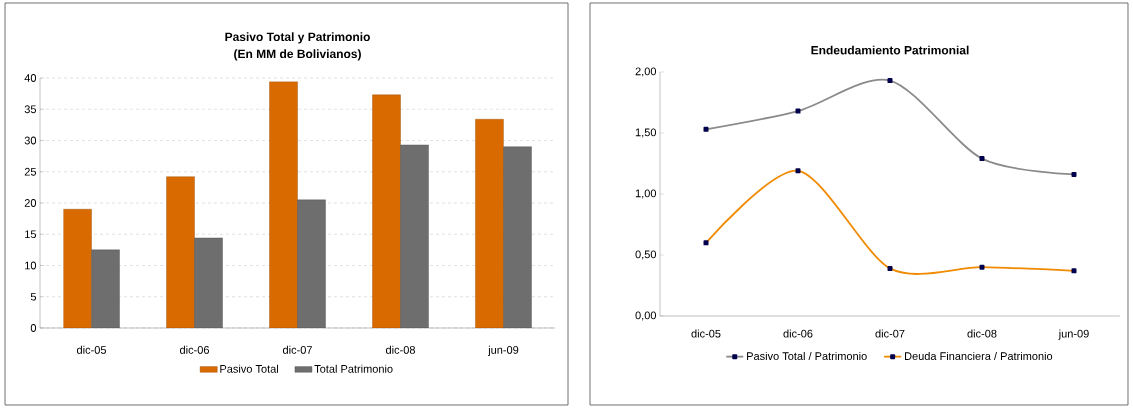  Describe the element at coordinates (33, 328) in the screenshot. I see `y-tick-label: 0` at that location.